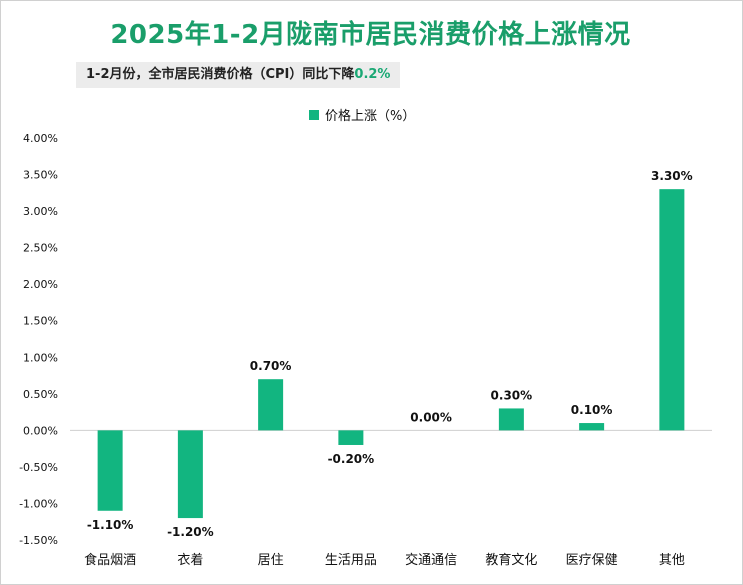 This screenshot has width=743, height=585. Describe the element at coordinates (314, 115) in the screenshot. I see `legend-swatch` at that location.